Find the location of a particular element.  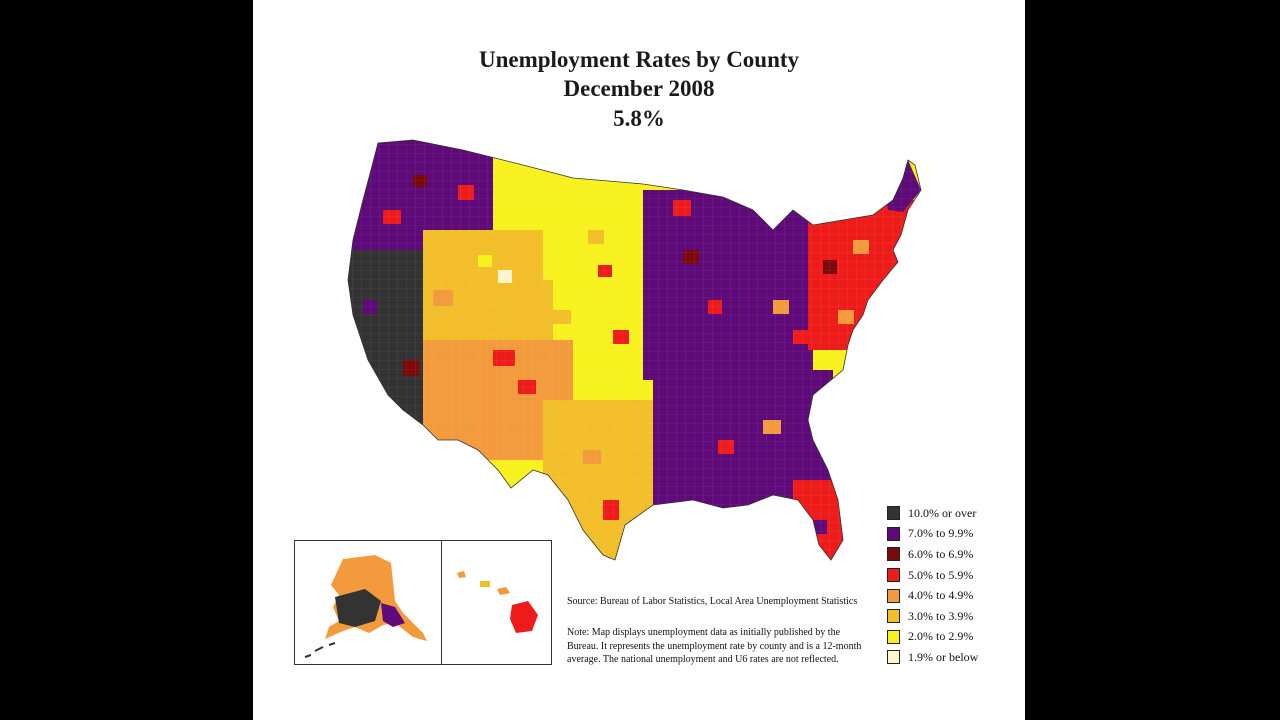

hawaii-island-oahu is located at coordinates (485, 584).